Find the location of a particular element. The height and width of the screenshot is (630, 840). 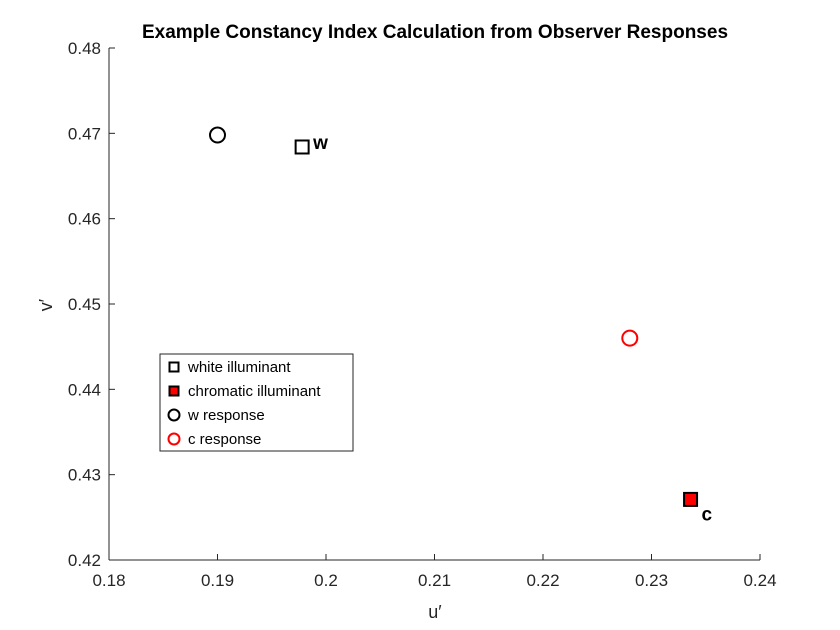

legend-label: white illuminant is located at coordinates (239, 367).